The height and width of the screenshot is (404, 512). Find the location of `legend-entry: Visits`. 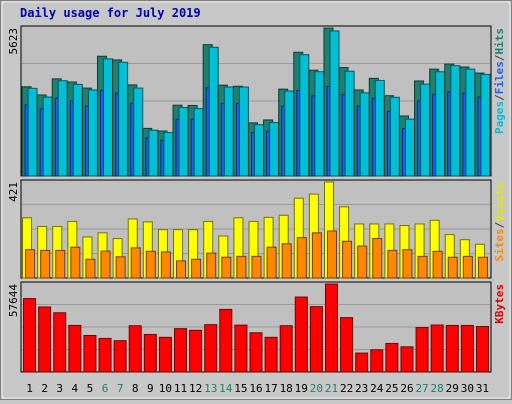

legend-entry: Visits is located at coordinates (499, 202).